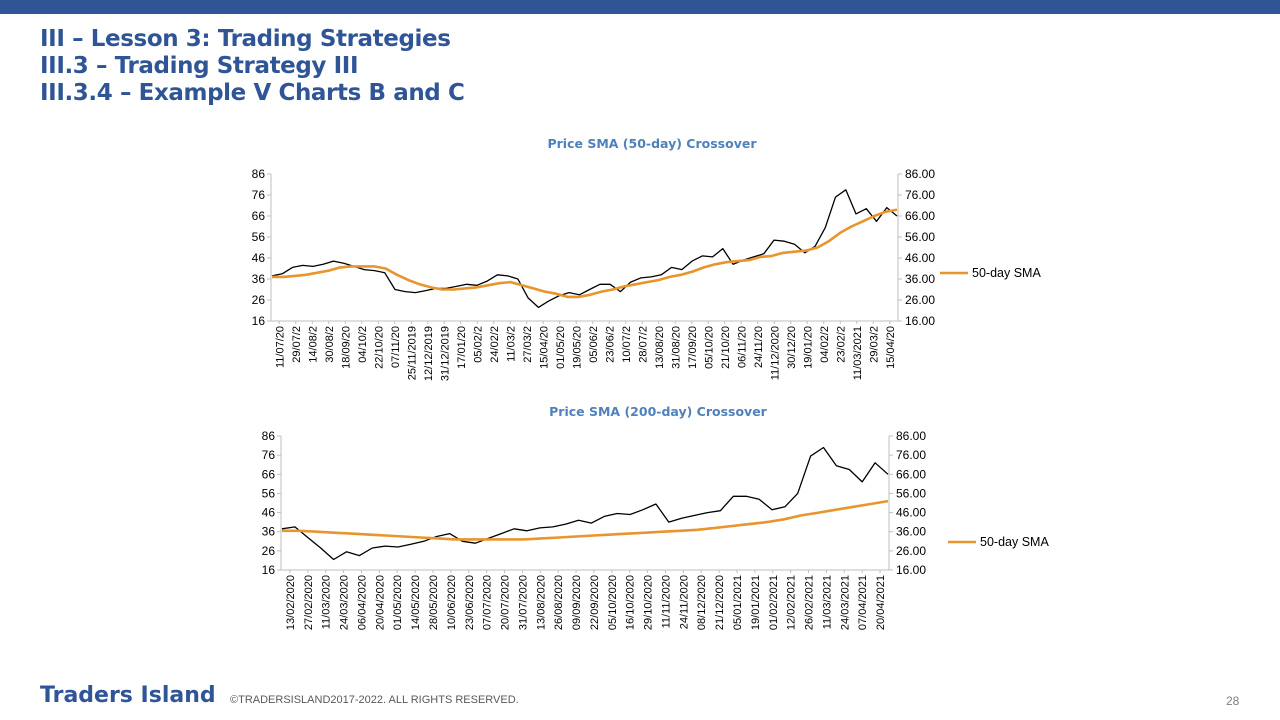 The height and width of the screenshot is (720, 1280). What do you see at coordinates (595, 602) in the screenshot?
I see `x-tick-label: 22/09/2020` at bounding box center [595, 602].